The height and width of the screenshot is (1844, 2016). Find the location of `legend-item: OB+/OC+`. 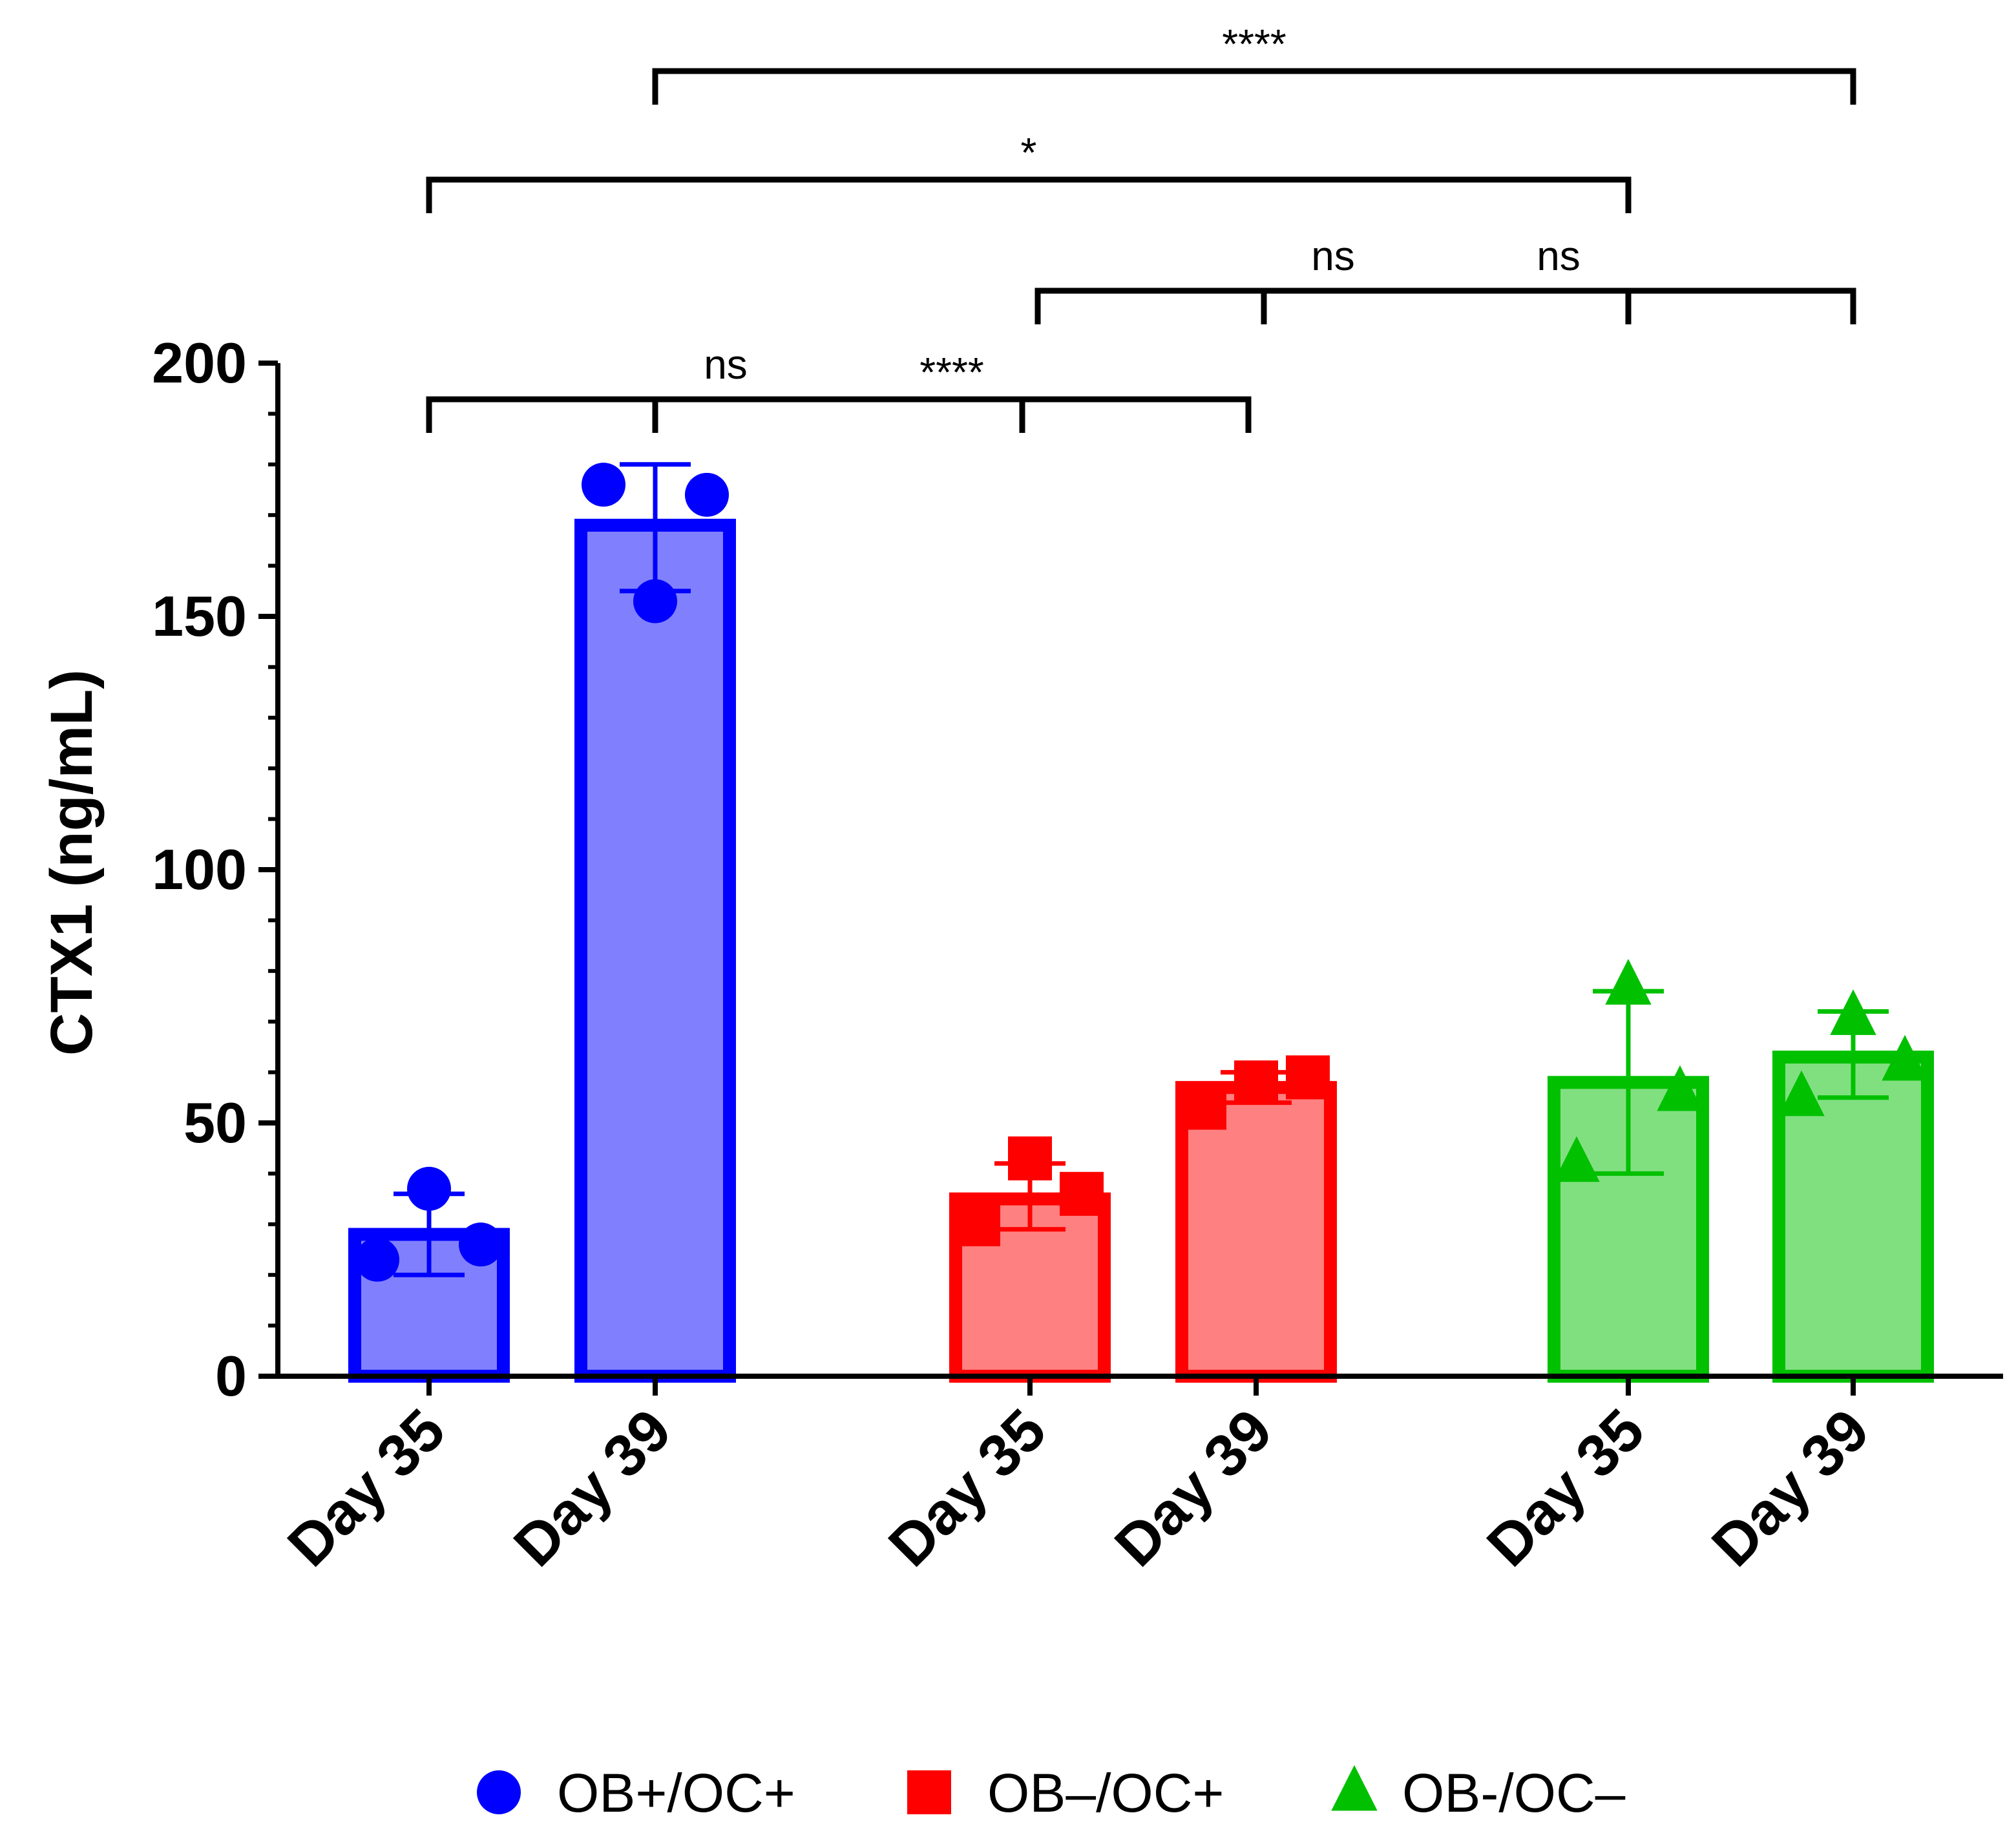

legend-item: OB+/OC+ is located at coordinates (636, 1793).